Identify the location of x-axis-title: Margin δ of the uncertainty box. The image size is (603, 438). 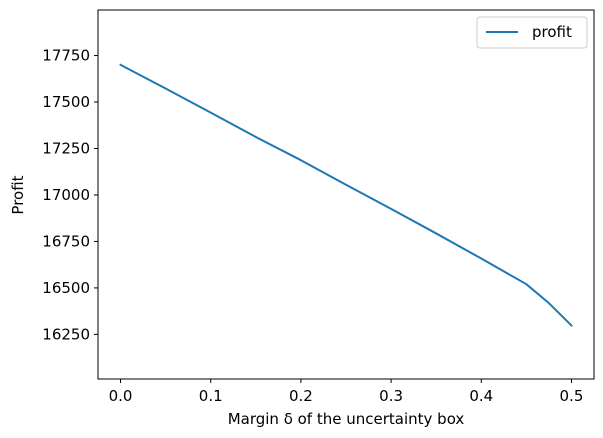
(346, 419).